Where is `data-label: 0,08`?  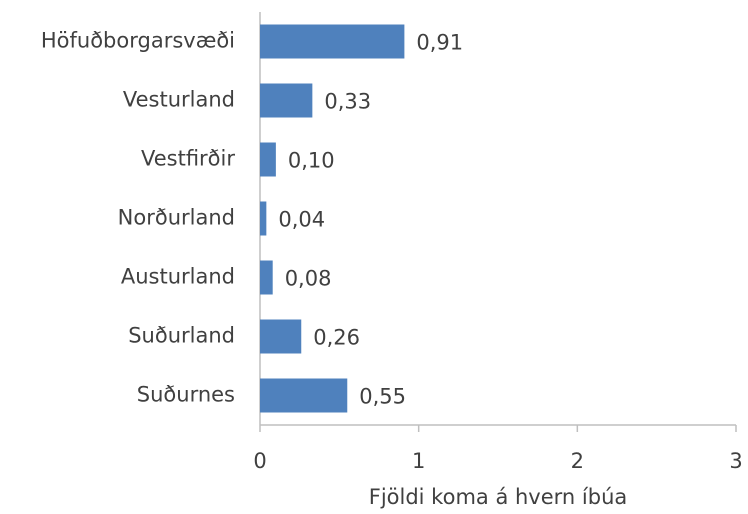
data-label: 0,08 is located at coordinates (308, 279).